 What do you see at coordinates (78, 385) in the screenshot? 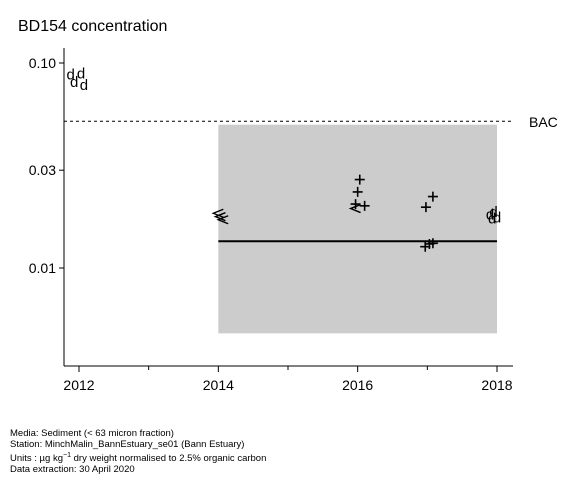
I see `x-tick-label: 2012` at bounding box center [78, 385].